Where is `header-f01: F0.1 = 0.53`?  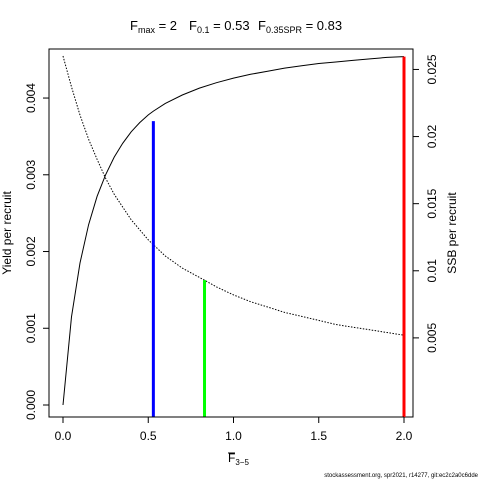 header-f01: F0.1 = 0.53 is located at coordinates (219, 26).